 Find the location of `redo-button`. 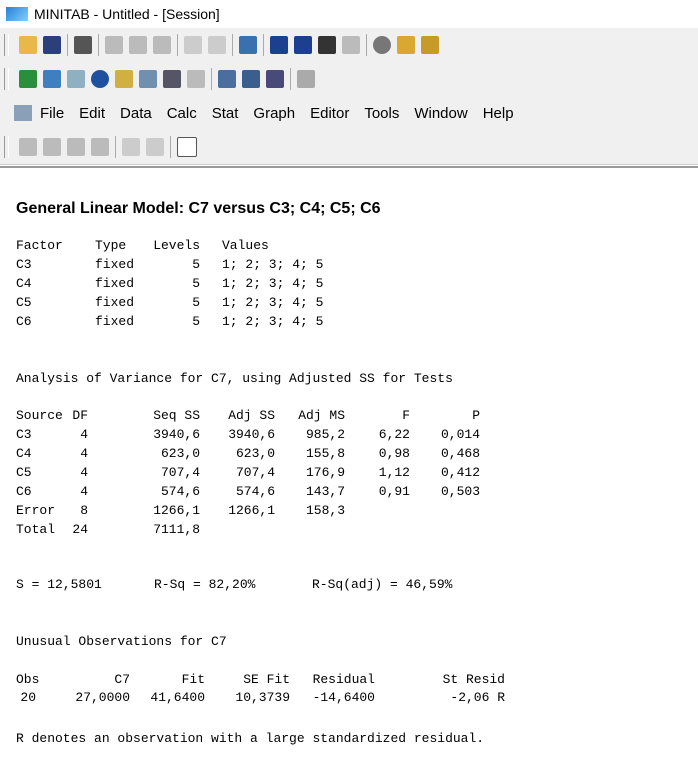

redo-button is located at coordinates (217, 45).